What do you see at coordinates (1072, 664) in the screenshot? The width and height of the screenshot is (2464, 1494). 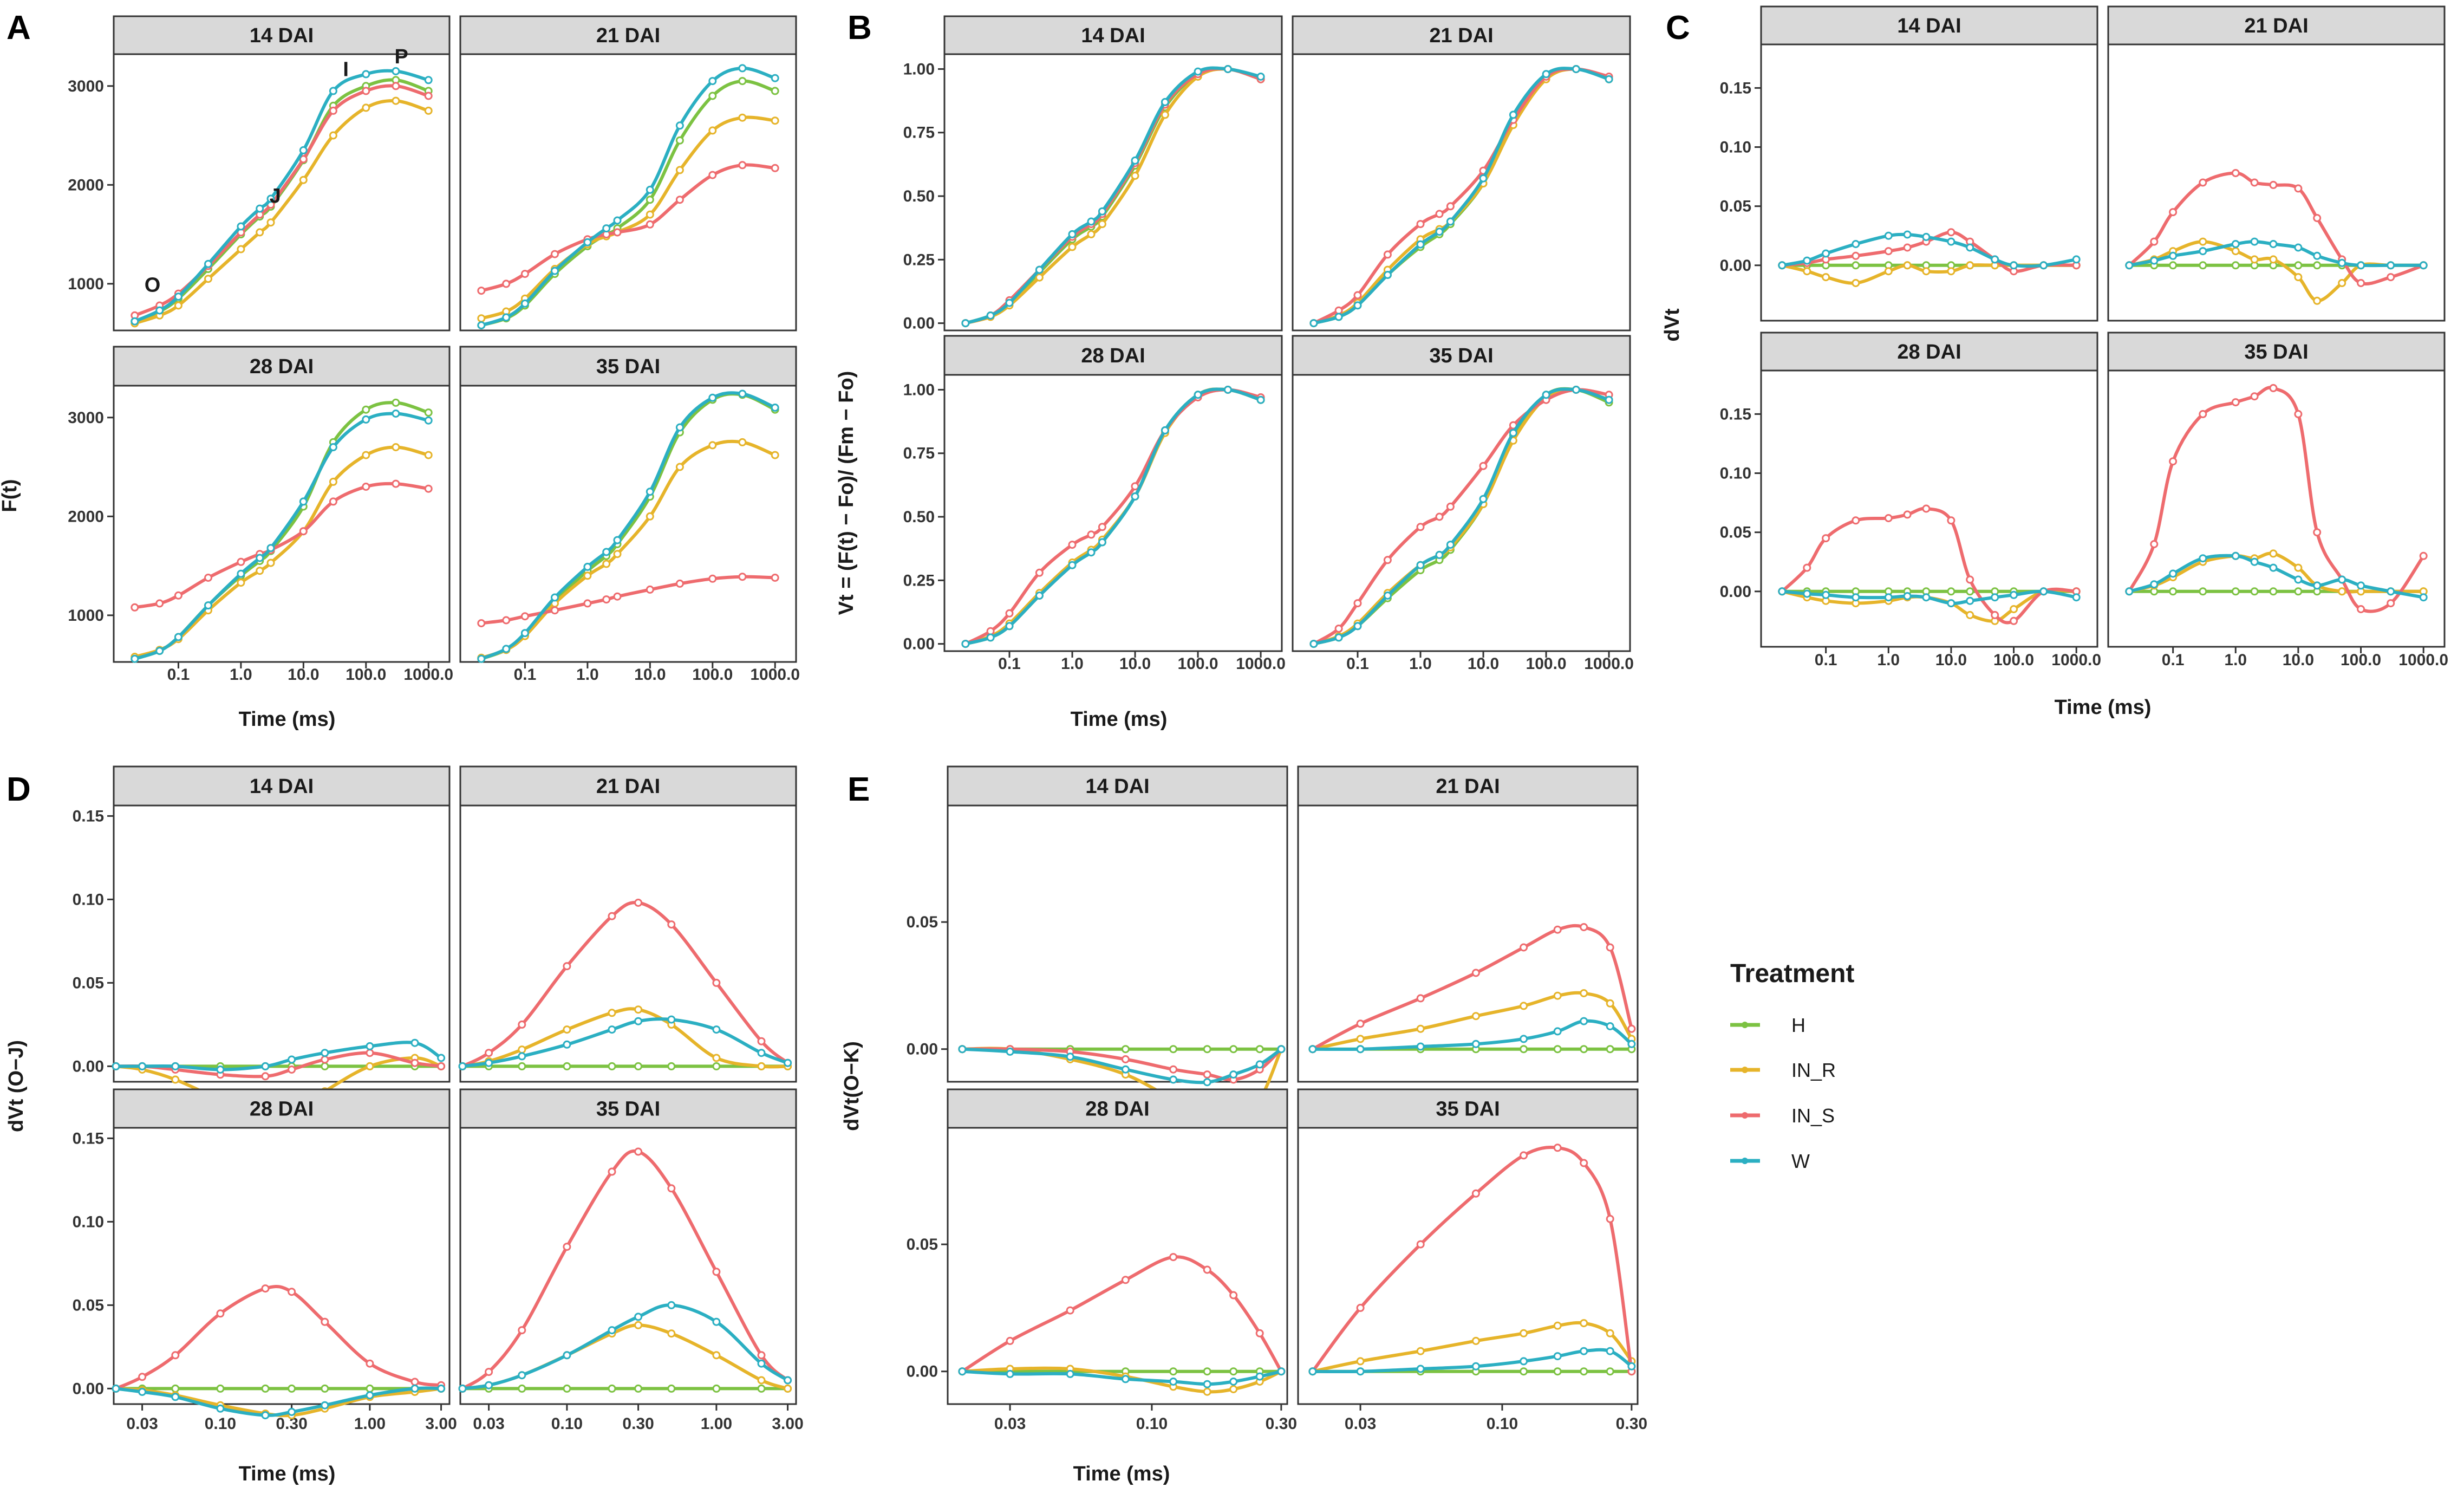 I see `x-tick-label: 1.0` at bounding box center [1072, 664].